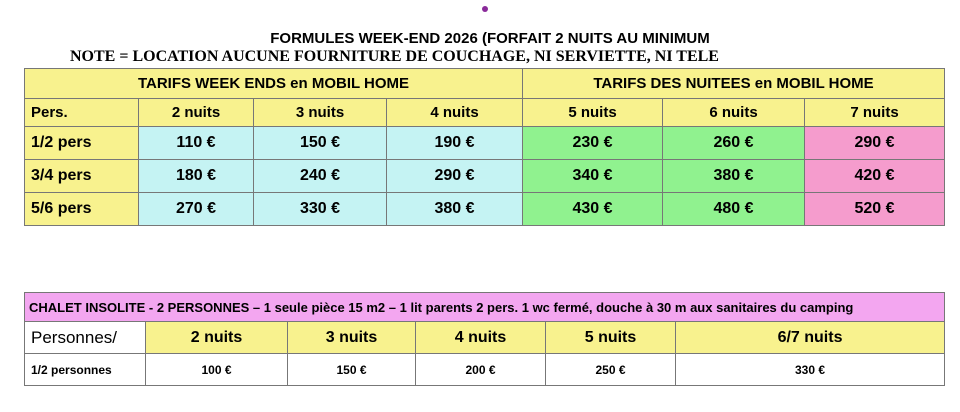 The width and height of the screenshot is (960, 412). What do you see at coordinates (81, 176) in the screenshot?
I see `row-label: 3/4 pers` at bounding box center [81, 176].